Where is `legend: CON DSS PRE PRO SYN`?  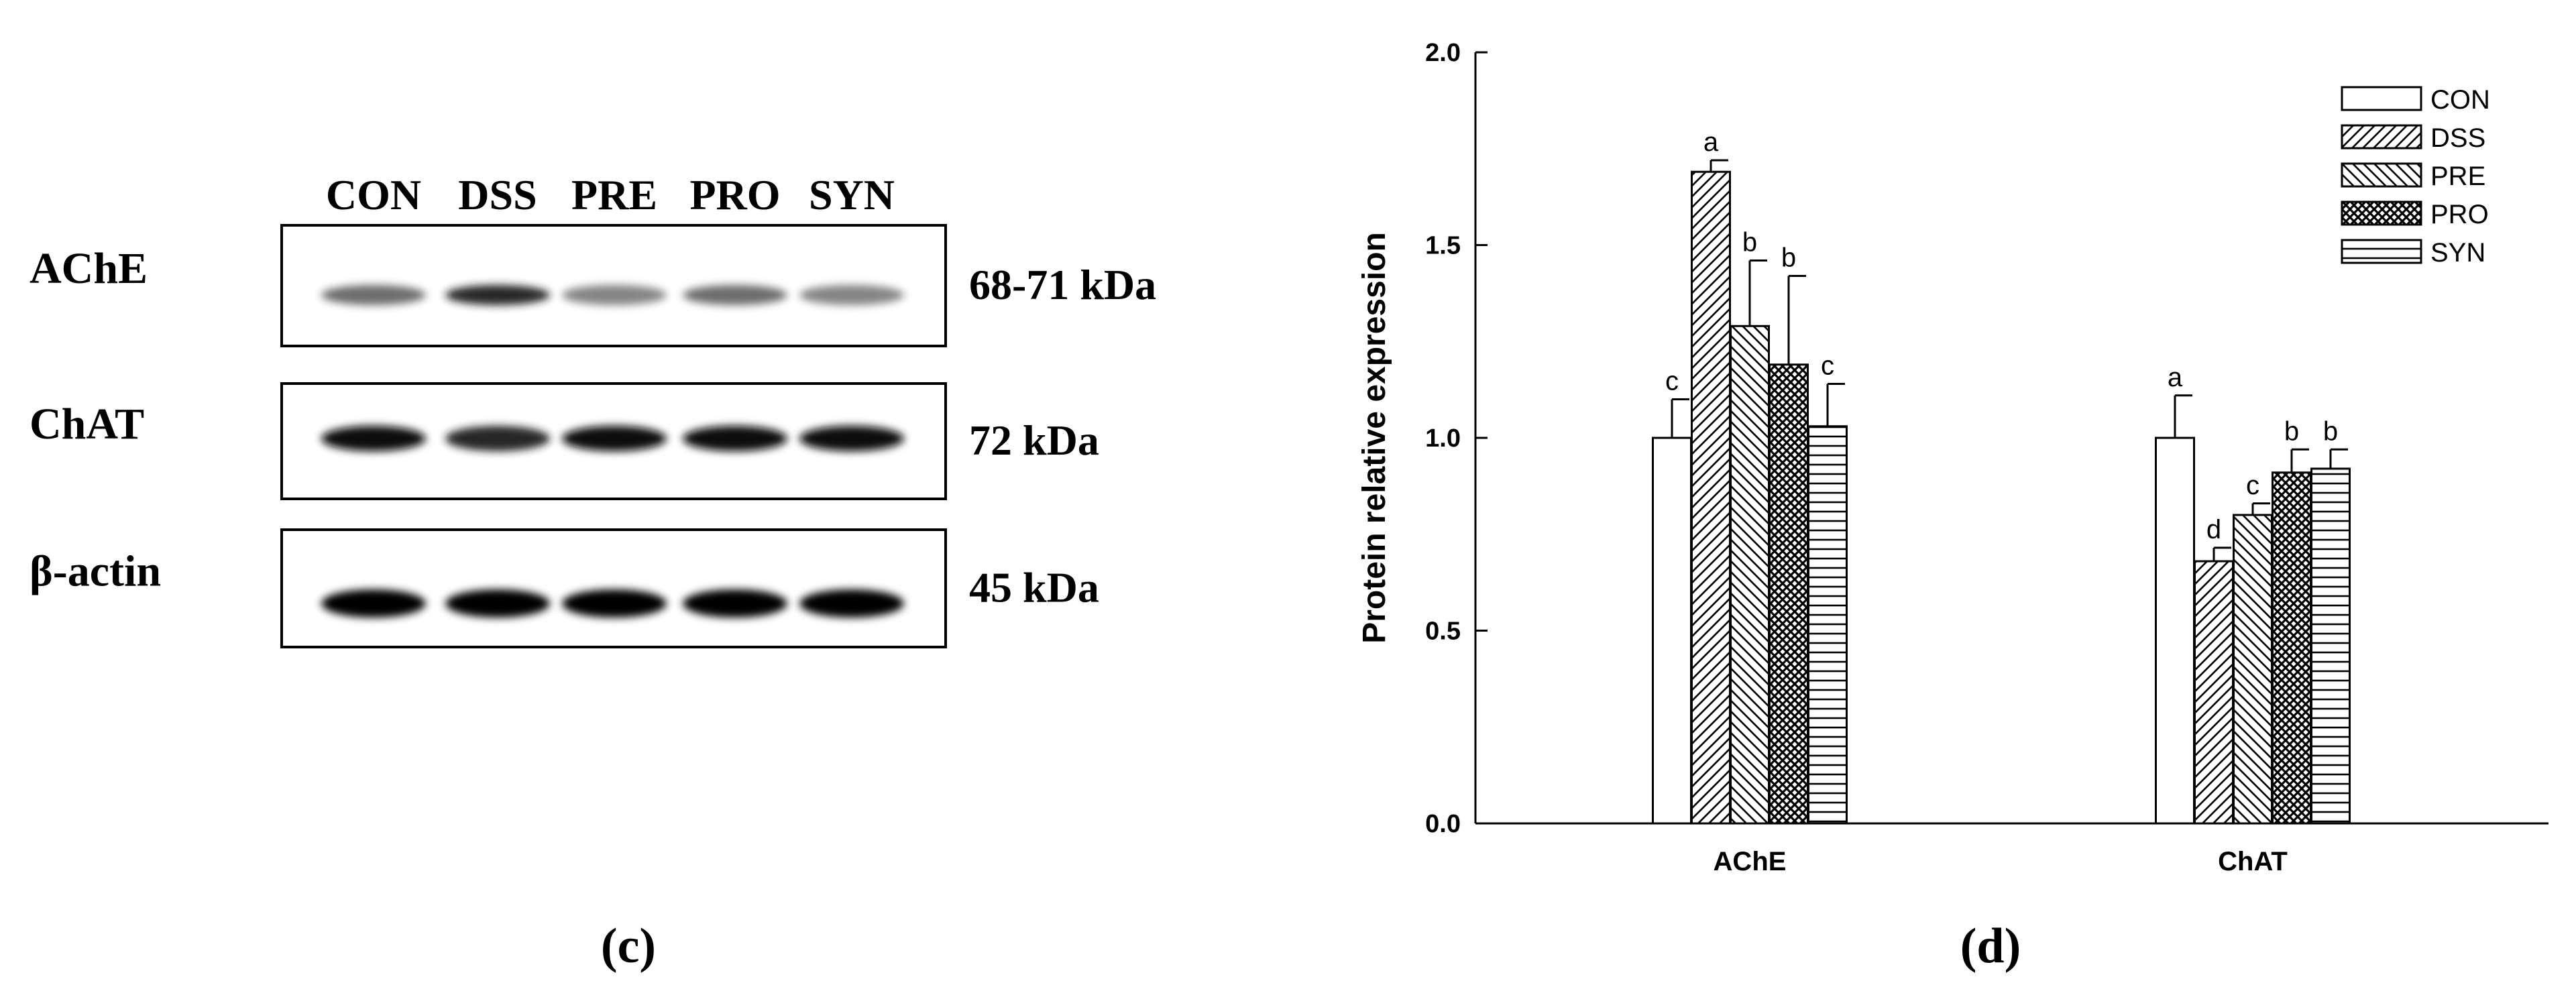
legend: CON DSS PRE PRO SYN is located at coordinates (2415, 176).